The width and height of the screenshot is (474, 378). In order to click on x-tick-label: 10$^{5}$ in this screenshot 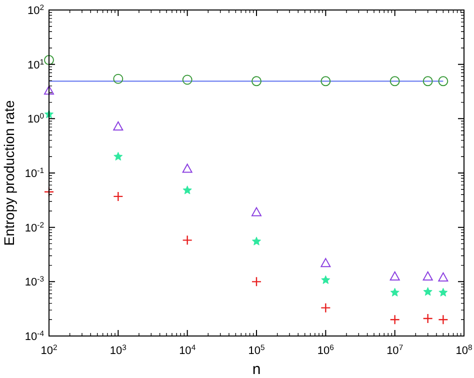, I will do `click(256, 349)`.